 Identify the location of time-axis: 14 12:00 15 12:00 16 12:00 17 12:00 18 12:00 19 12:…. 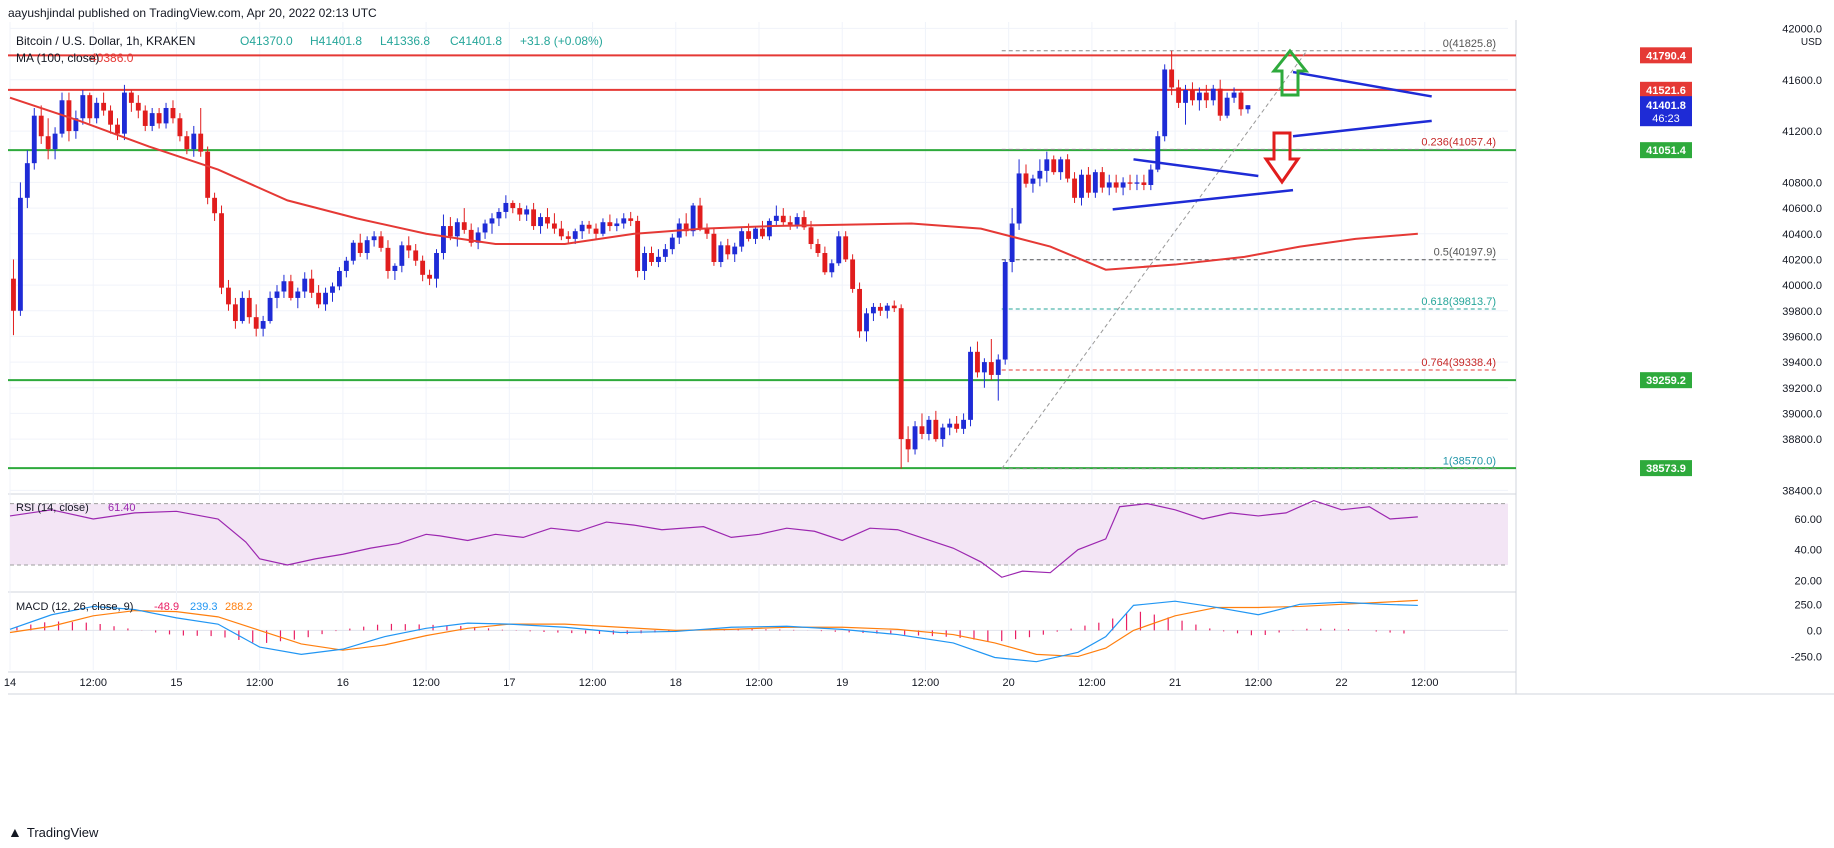
(721, 683).